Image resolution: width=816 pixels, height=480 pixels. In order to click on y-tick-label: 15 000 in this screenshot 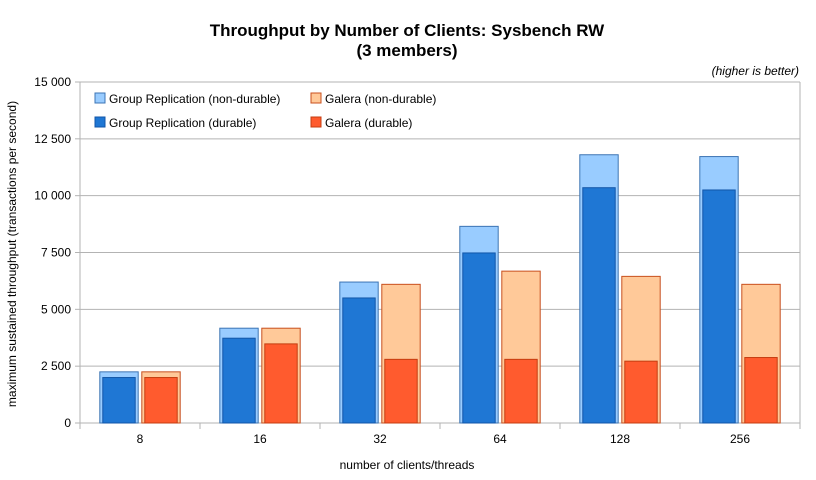, I will do `click(52, 82)`.